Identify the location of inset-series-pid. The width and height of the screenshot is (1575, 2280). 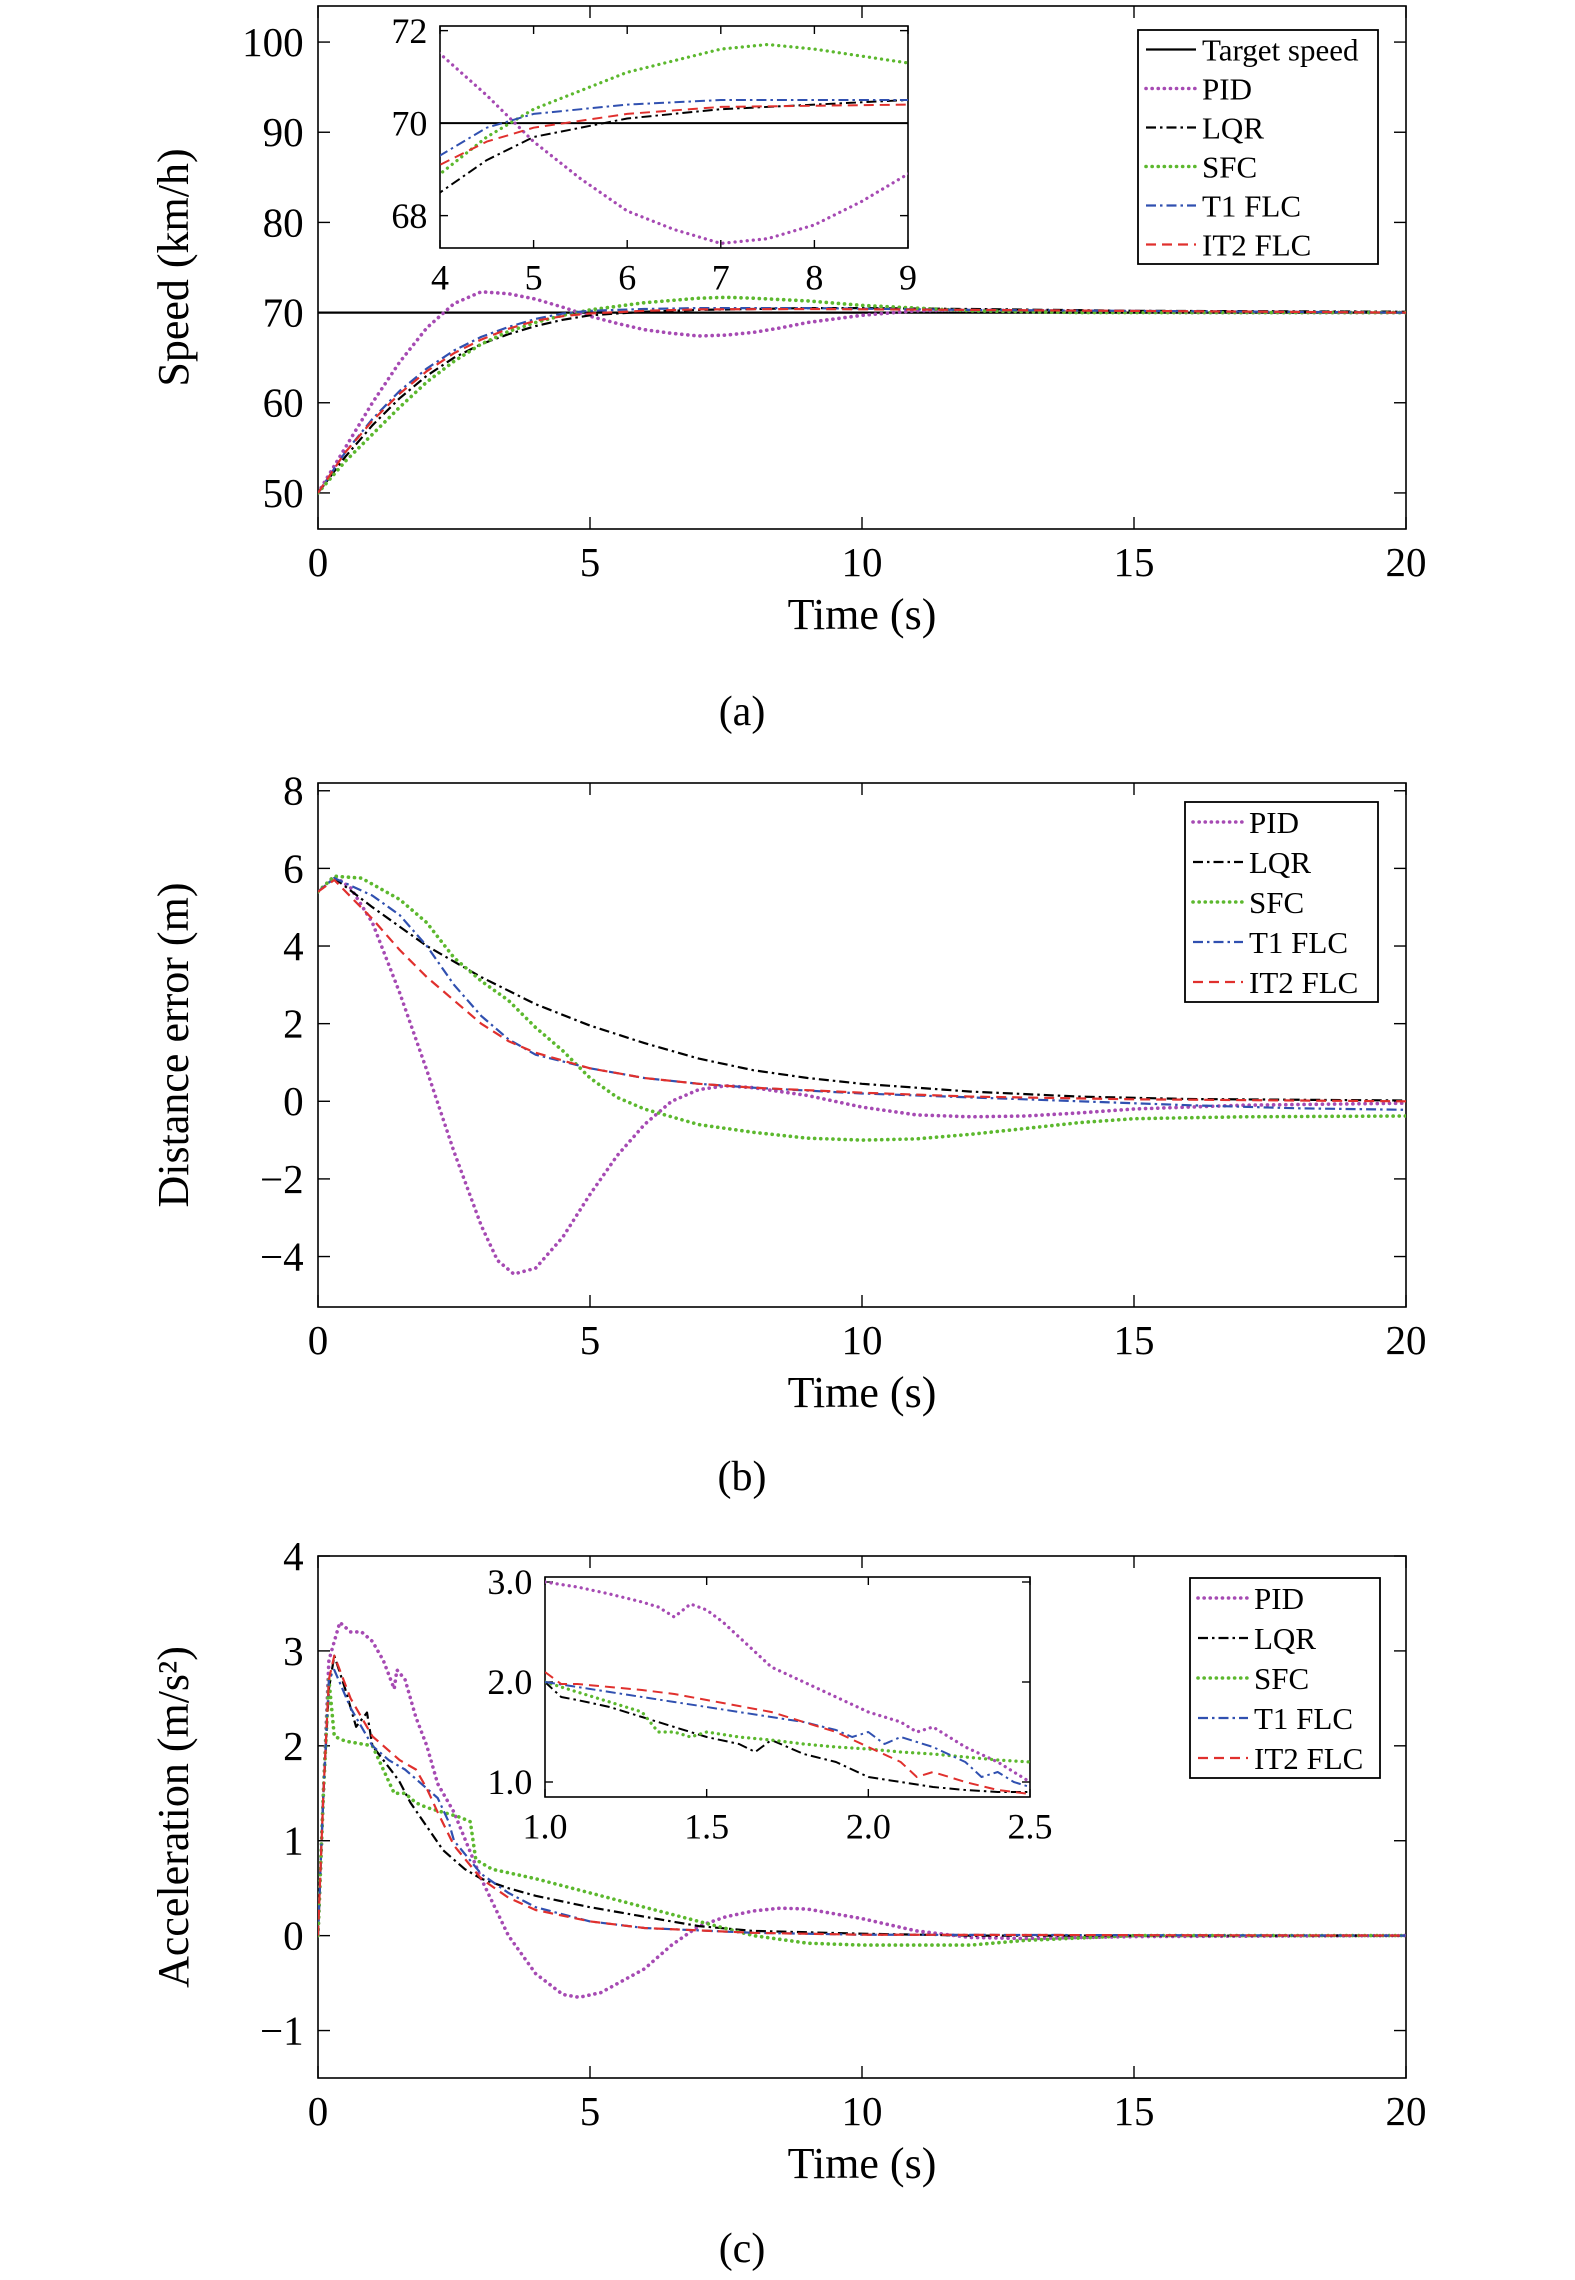
(787, 1682).